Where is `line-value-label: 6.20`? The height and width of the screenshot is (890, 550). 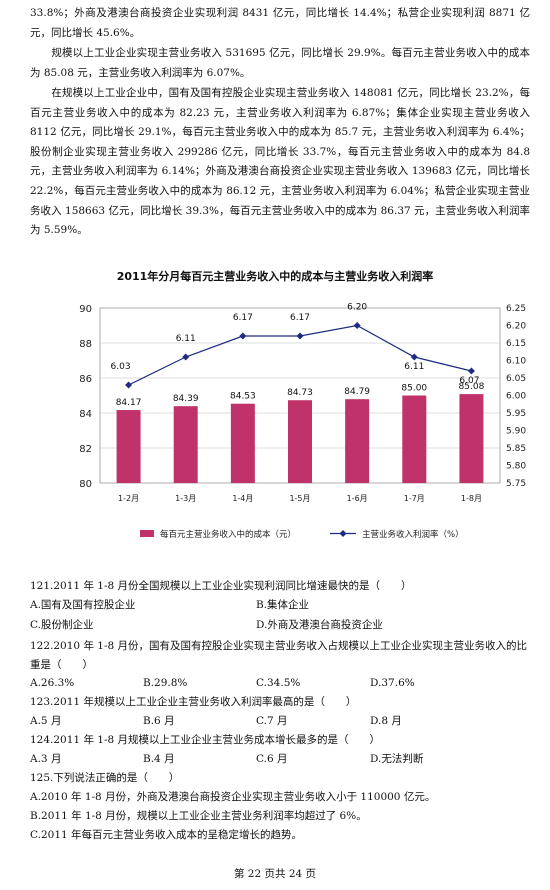 line-value-label: 6.20 is located at coordinates (357, 308).